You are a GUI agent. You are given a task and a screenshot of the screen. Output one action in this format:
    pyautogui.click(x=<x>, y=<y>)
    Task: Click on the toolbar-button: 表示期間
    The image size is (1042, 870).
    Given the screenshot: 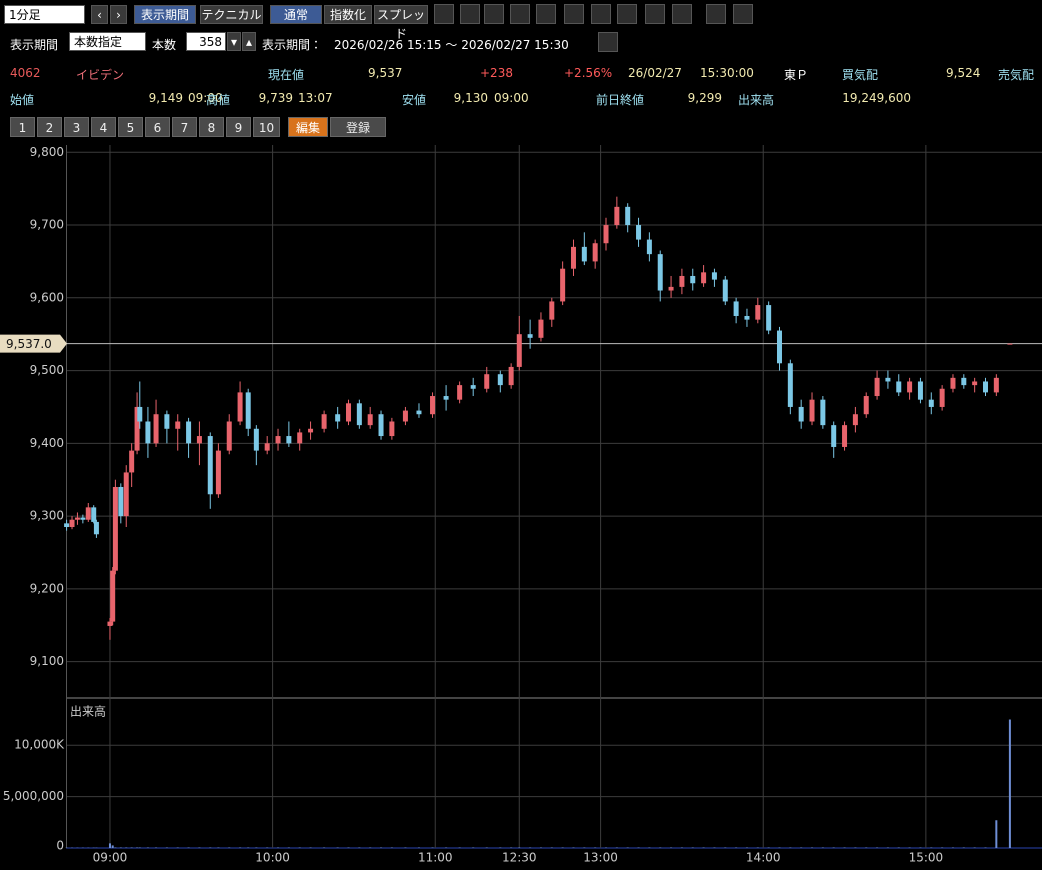 What is the action you would take?
    pyautogui.click(x=165, y=14)
    